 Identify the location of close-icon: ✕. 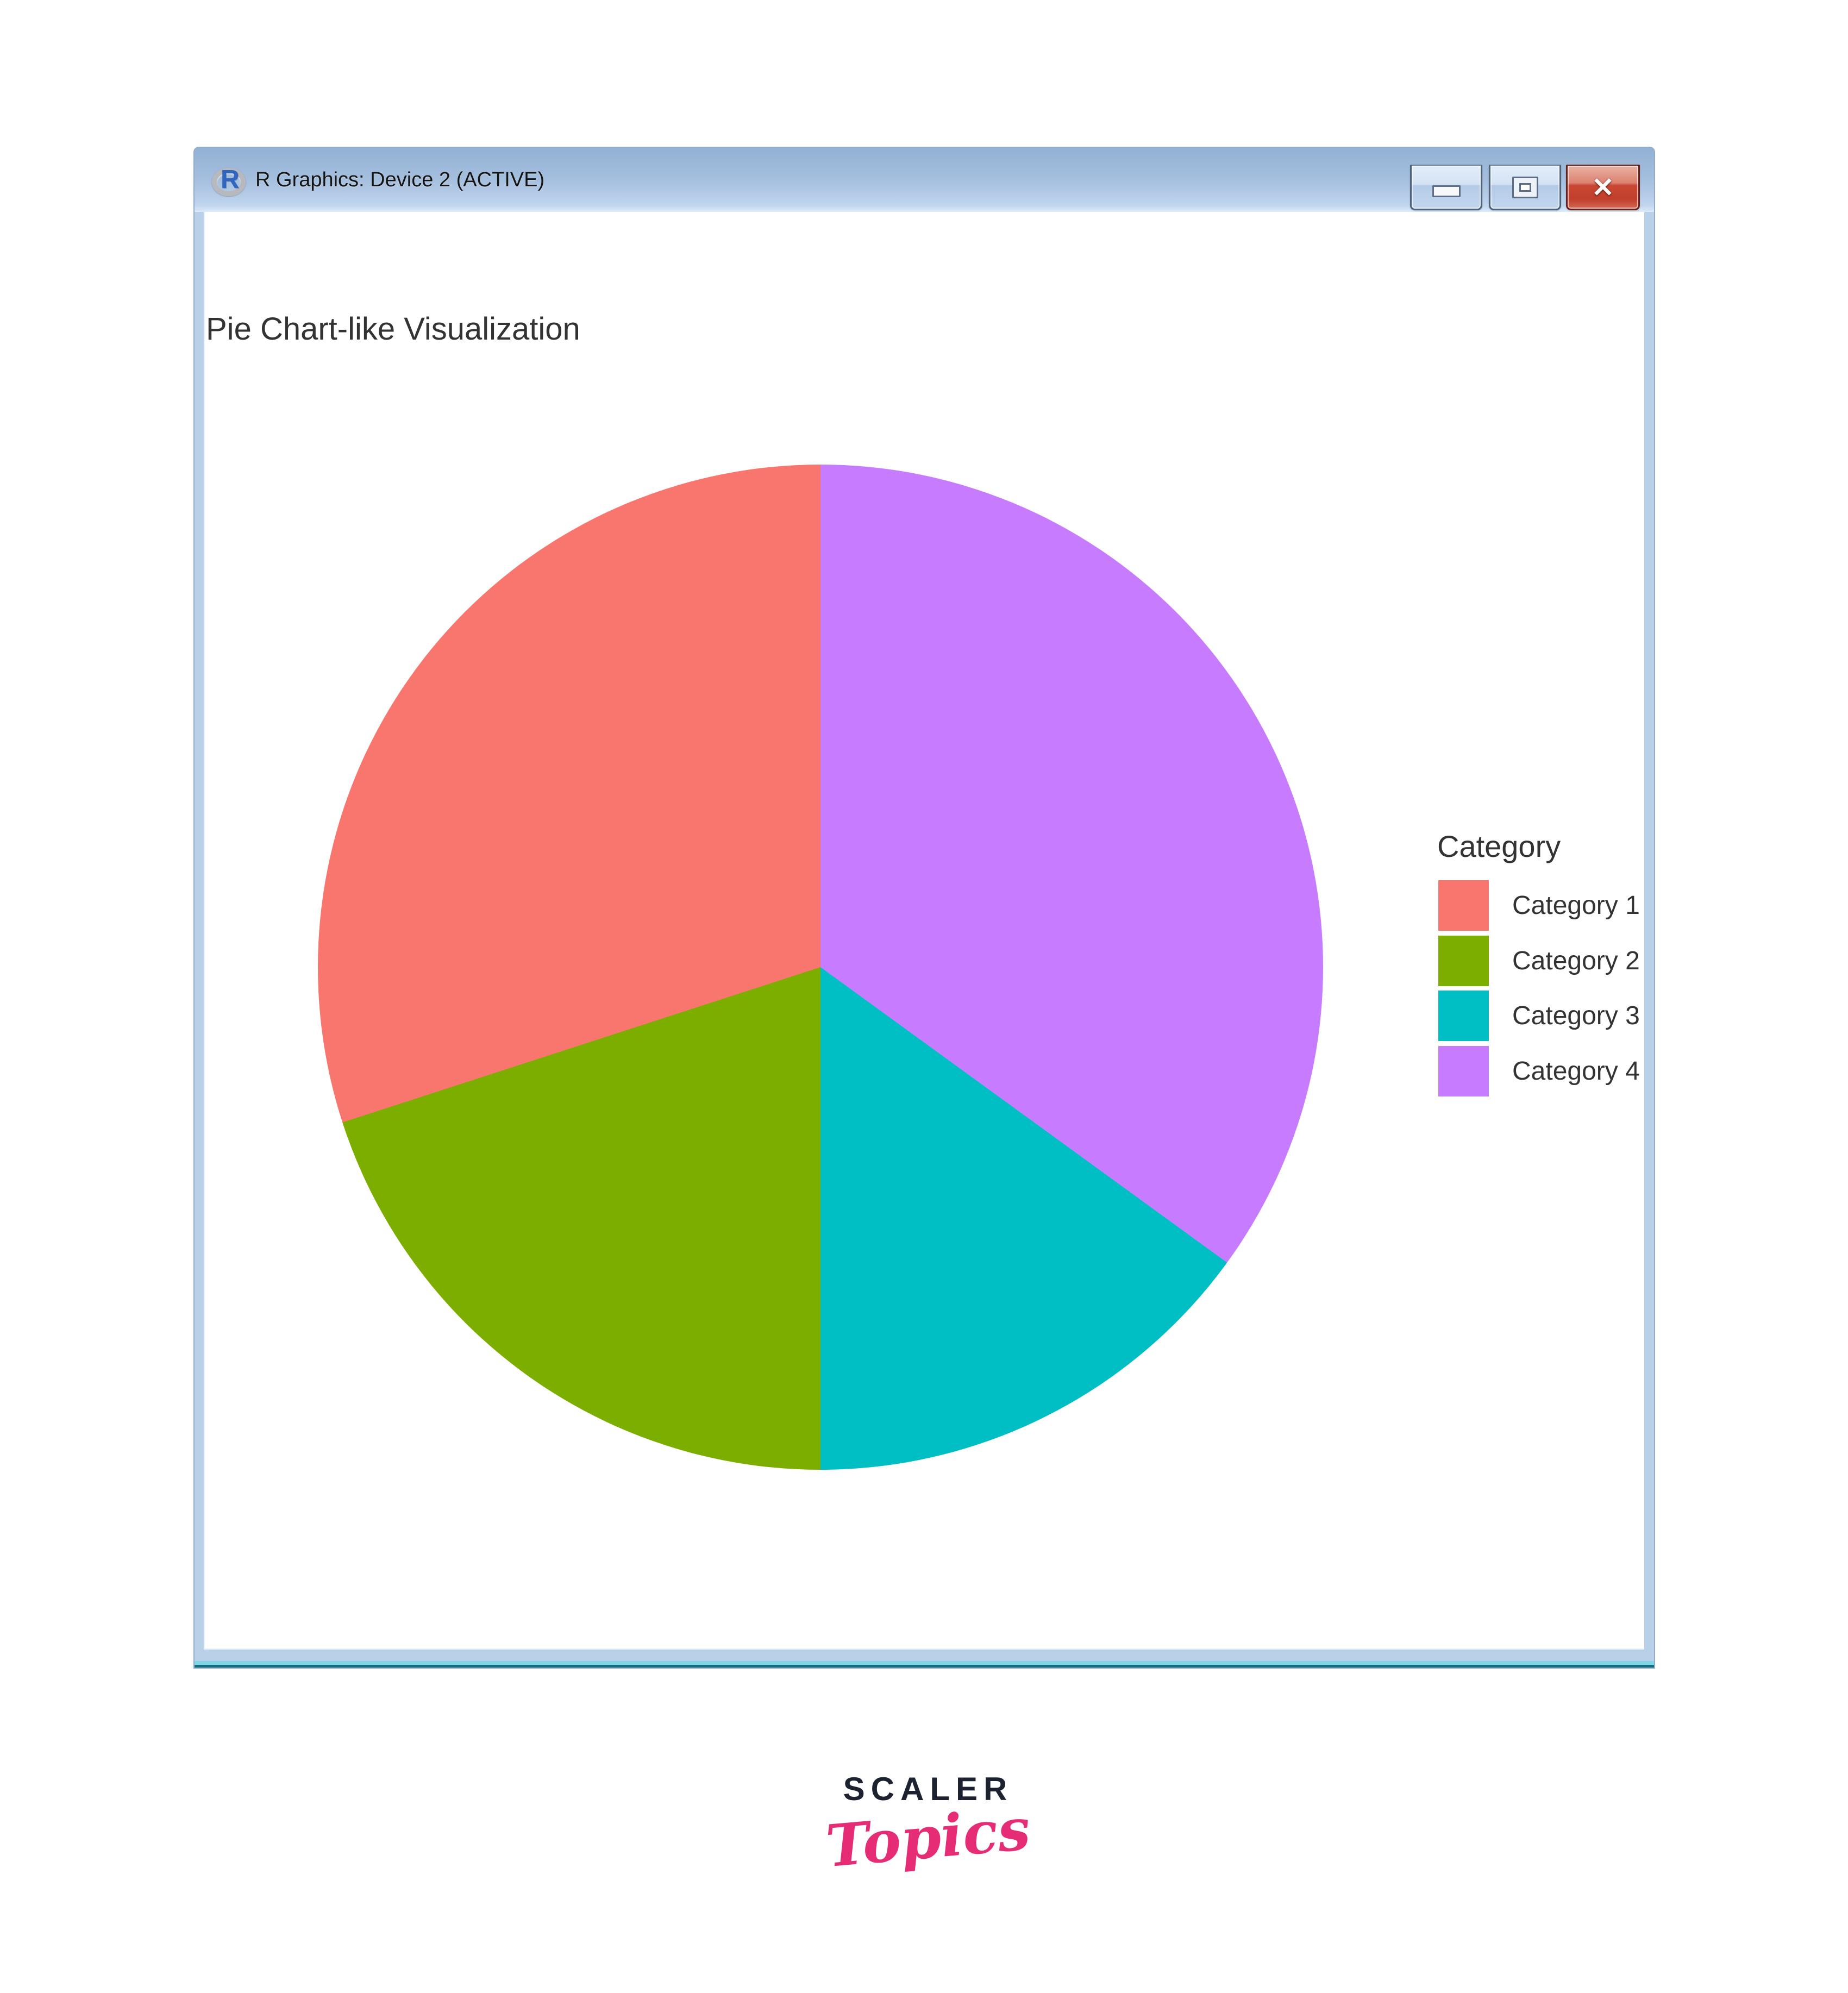
(1603, 187).